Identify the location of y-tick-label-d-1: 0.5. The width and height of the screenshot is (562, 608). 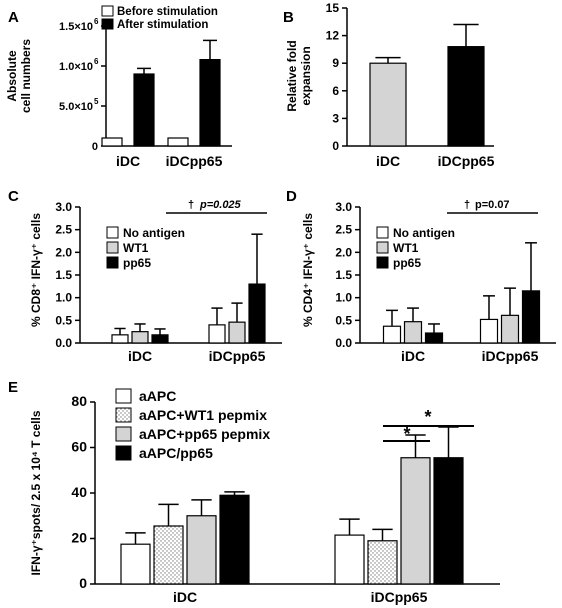
(343, 320).